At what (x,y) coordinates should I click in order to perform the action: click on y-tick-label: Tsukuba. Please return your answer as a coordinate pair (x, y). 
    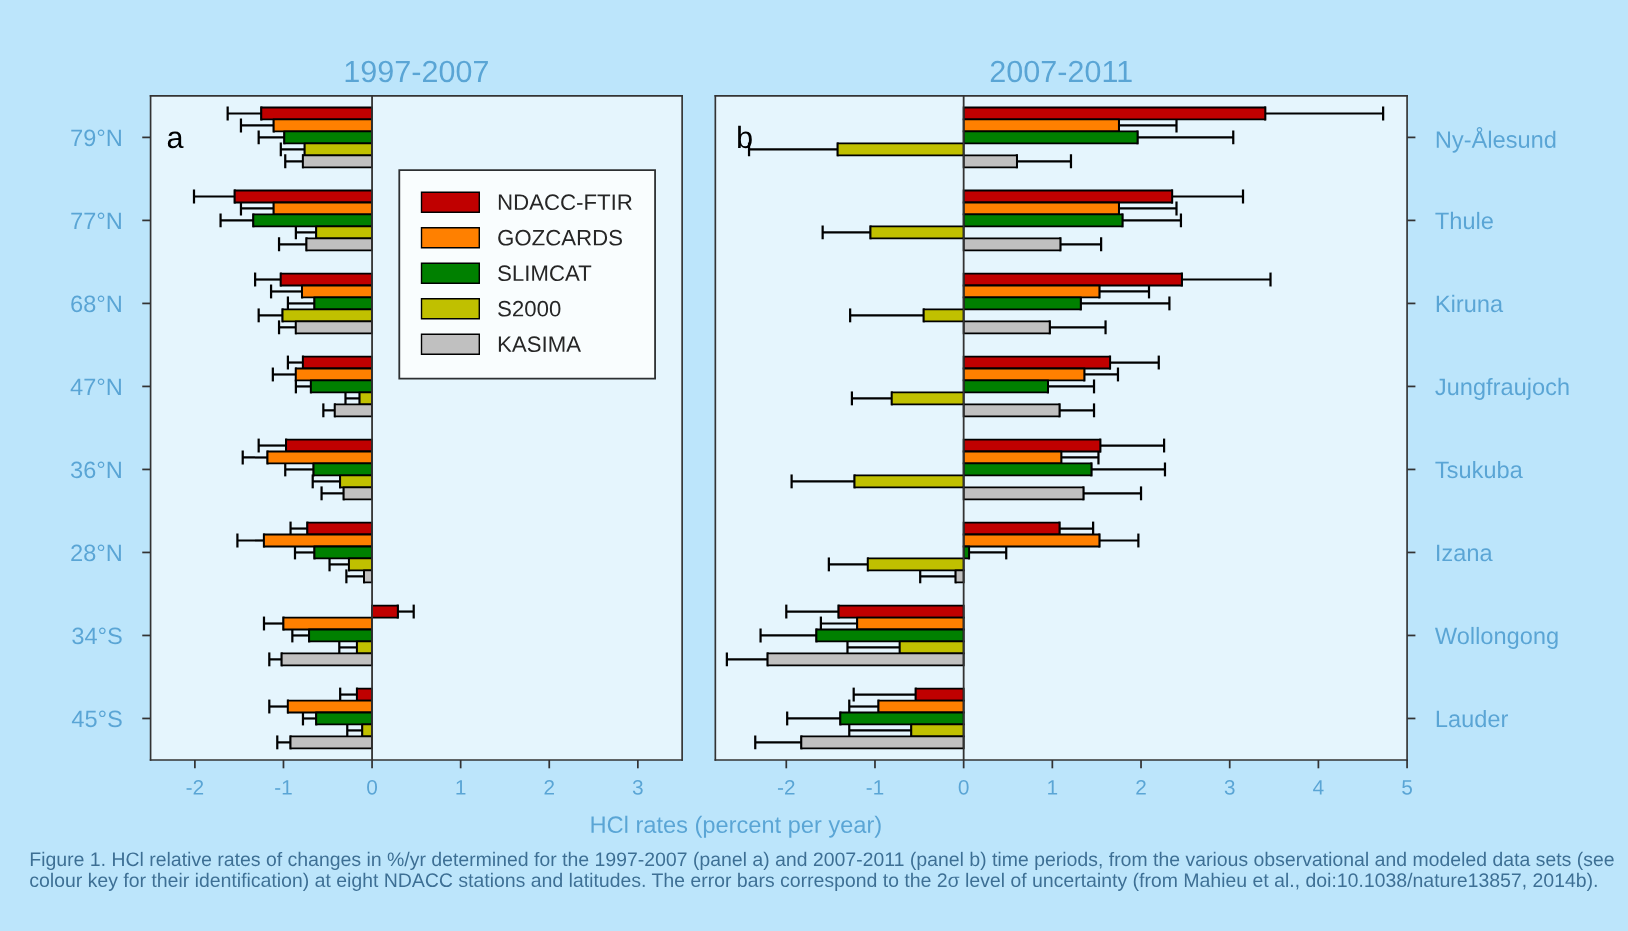
    Looking at the image, I should click on (1479, 469).